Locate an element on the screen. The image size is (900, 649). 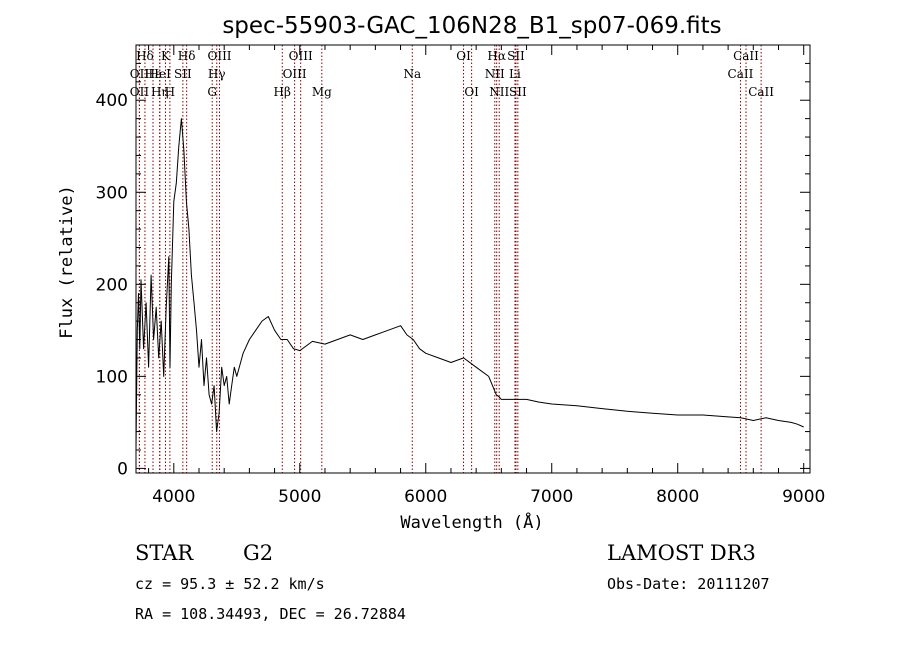
y-tick-label-100: 100 is located at coordinates (112, 377).